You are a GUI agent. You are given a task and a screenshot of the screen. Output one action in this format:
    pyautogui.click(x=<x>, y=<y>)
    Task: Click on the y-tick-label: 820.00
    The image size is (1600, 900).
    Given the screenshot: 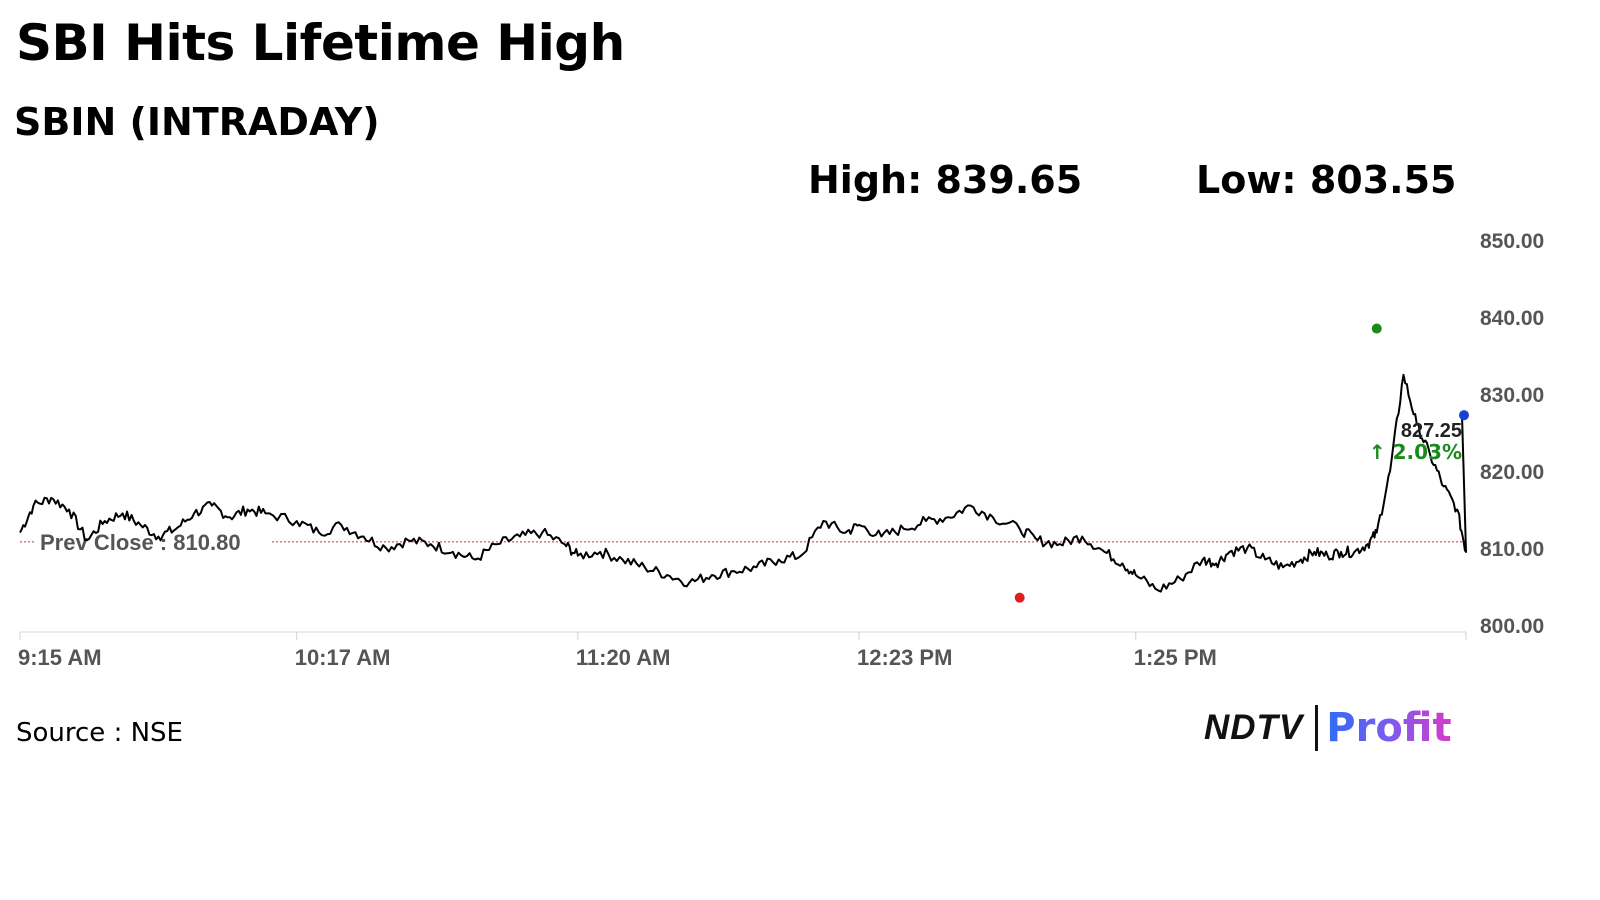 What is the action you would take?
    pyautogui.click(x=1512, y=472)
    